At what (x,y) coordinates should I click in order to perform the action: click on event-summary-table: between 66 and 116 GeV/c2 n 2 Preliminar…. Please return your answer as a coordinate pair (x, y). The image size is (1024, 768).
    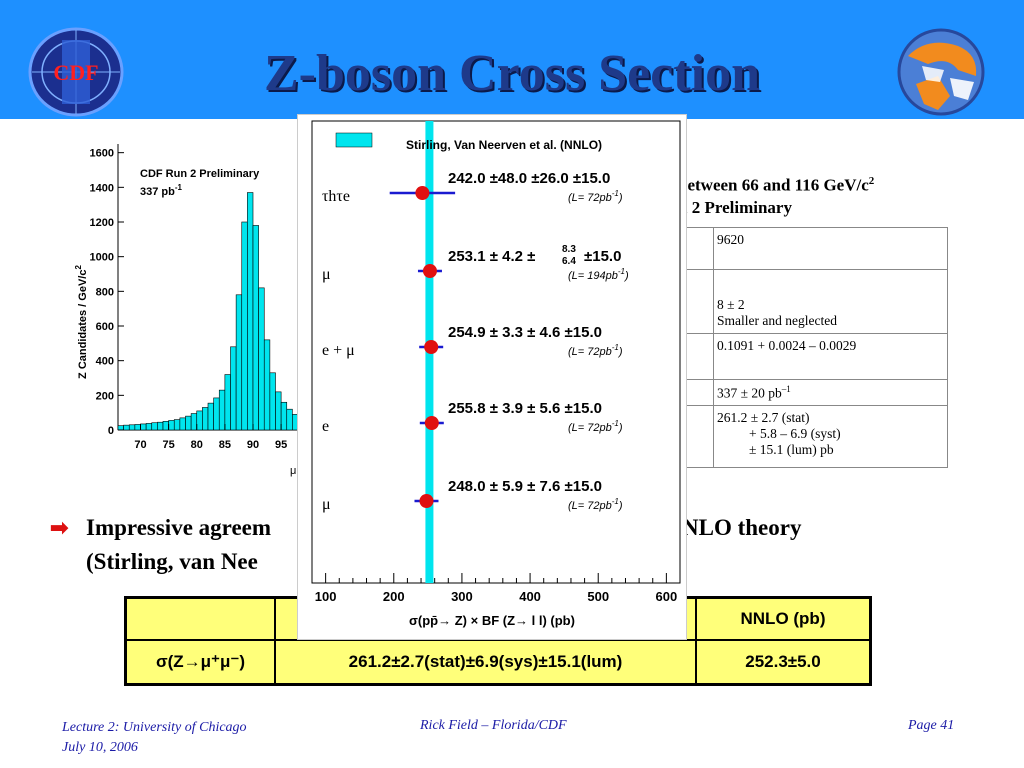
    Looking at the image, I should click on (813, 319).